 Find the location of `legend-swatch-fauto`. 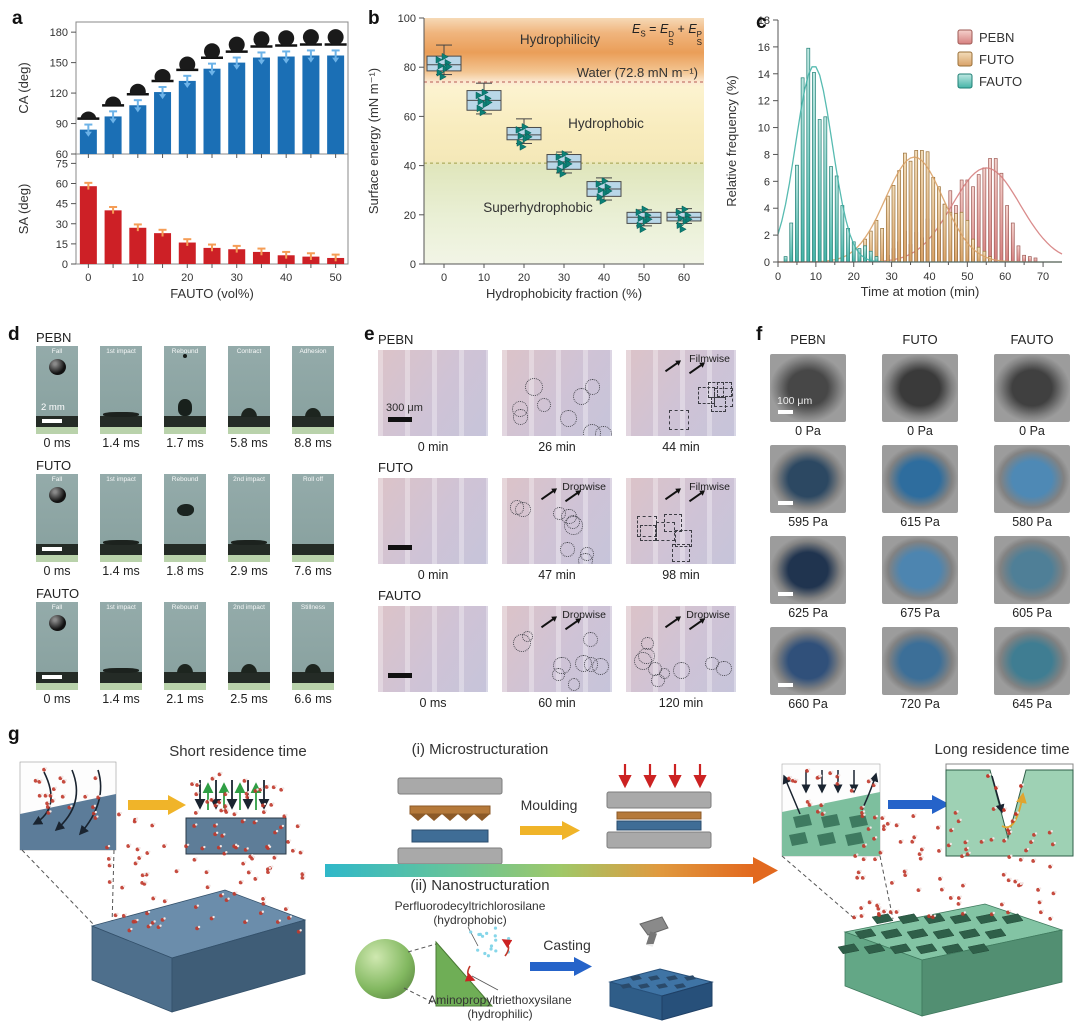

legend-swatch-fauto is located at coordinates (965, 81).